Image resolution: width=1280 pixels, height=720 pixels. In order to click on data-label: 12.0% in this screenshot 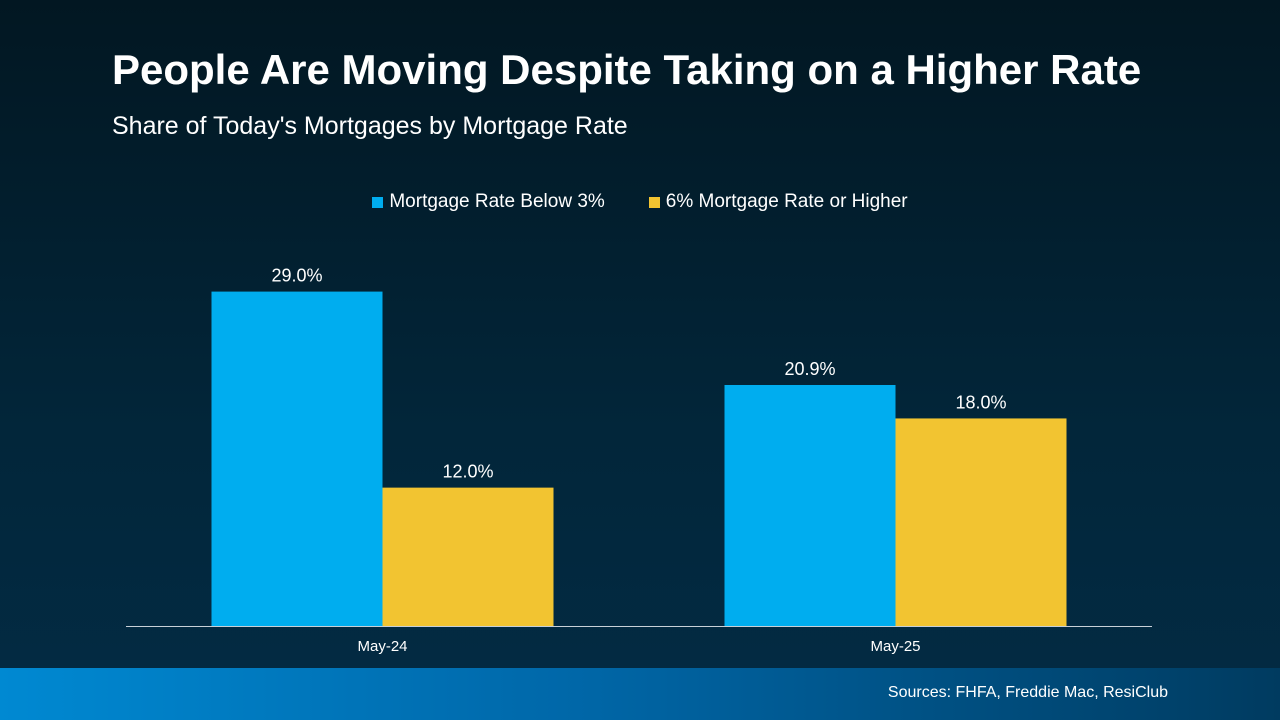, I will do `click(467, 472)`.